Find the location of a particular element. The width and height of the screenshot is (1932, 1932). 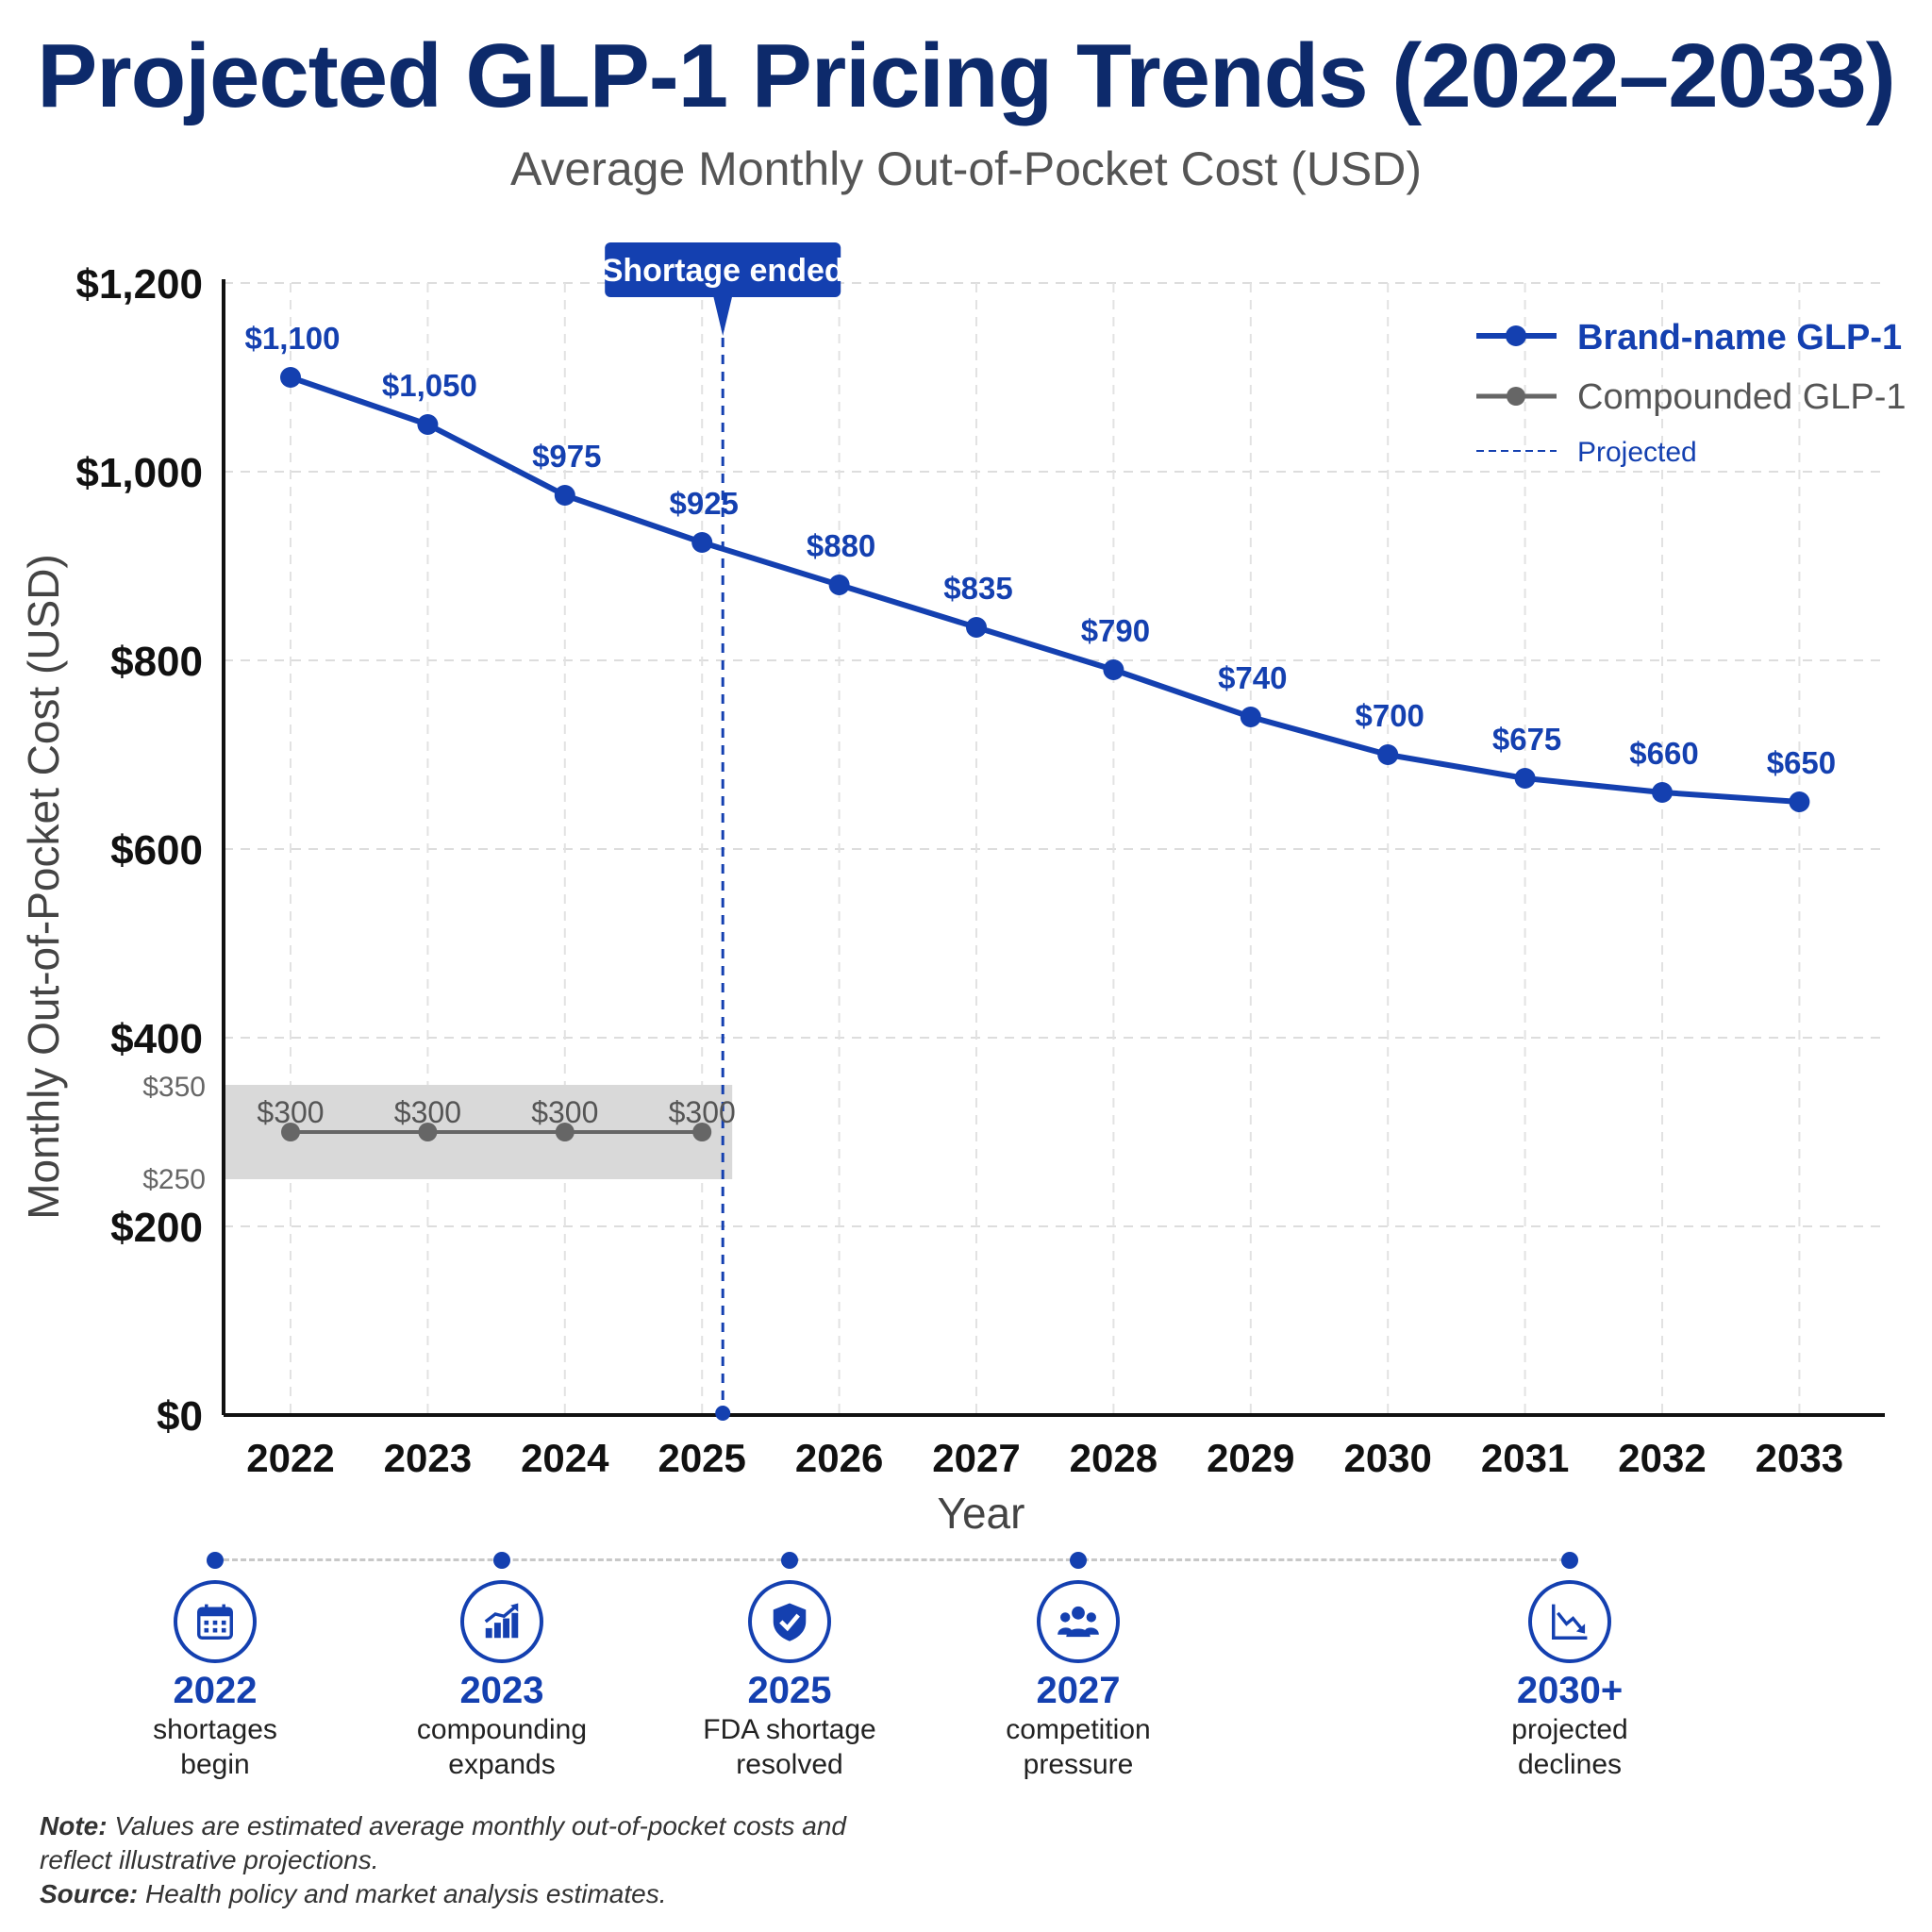

y-tick-label: $800 is located at coordinates (156, 662).